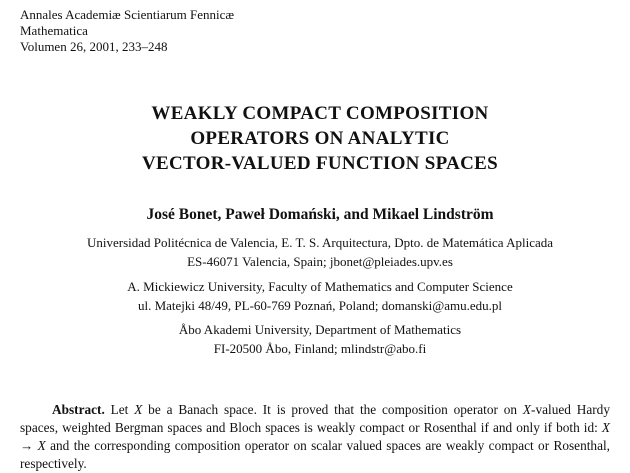 The width and height of the screenshot is (630, 473). I want to click on title-line: VECTOR-VALUED FUNCTION SPACES, so click(320, 163).